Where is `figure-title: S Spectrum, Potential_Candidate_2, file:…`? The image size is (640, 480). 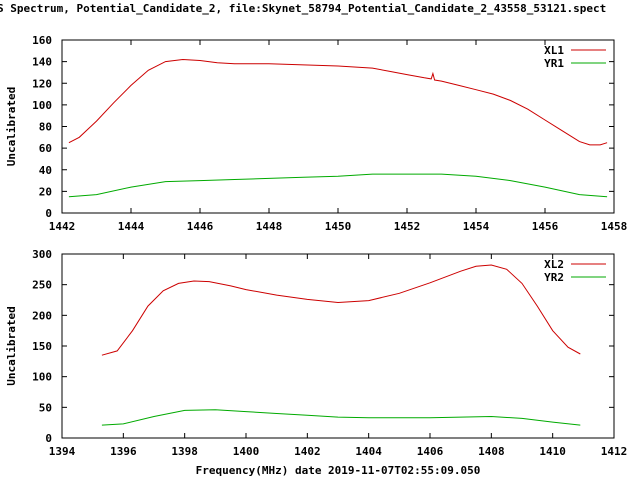
figure-title: S Spectrum, Potential_Candidate_2, file:… is located at coordinates (303, 8).